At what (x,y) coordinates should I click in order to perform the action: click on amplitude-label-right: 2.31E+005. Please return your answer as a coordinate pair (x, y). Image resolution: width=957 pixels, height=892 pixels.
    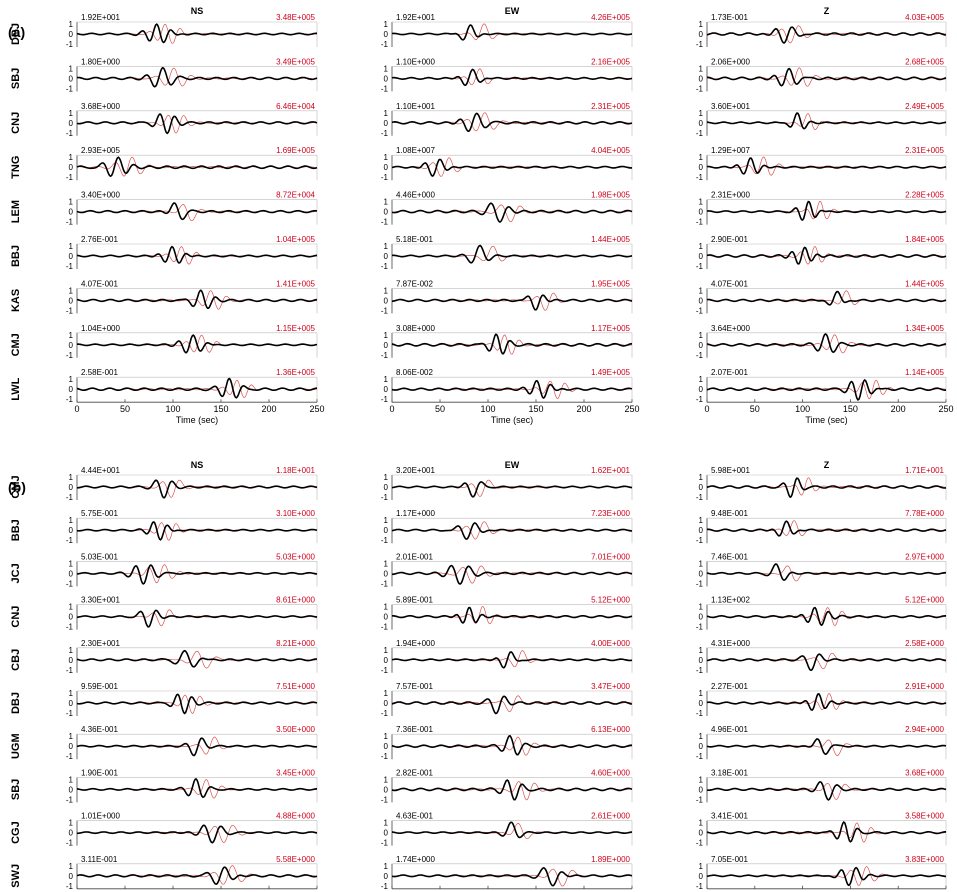
    Looking at the image, I should click on (924, 150).